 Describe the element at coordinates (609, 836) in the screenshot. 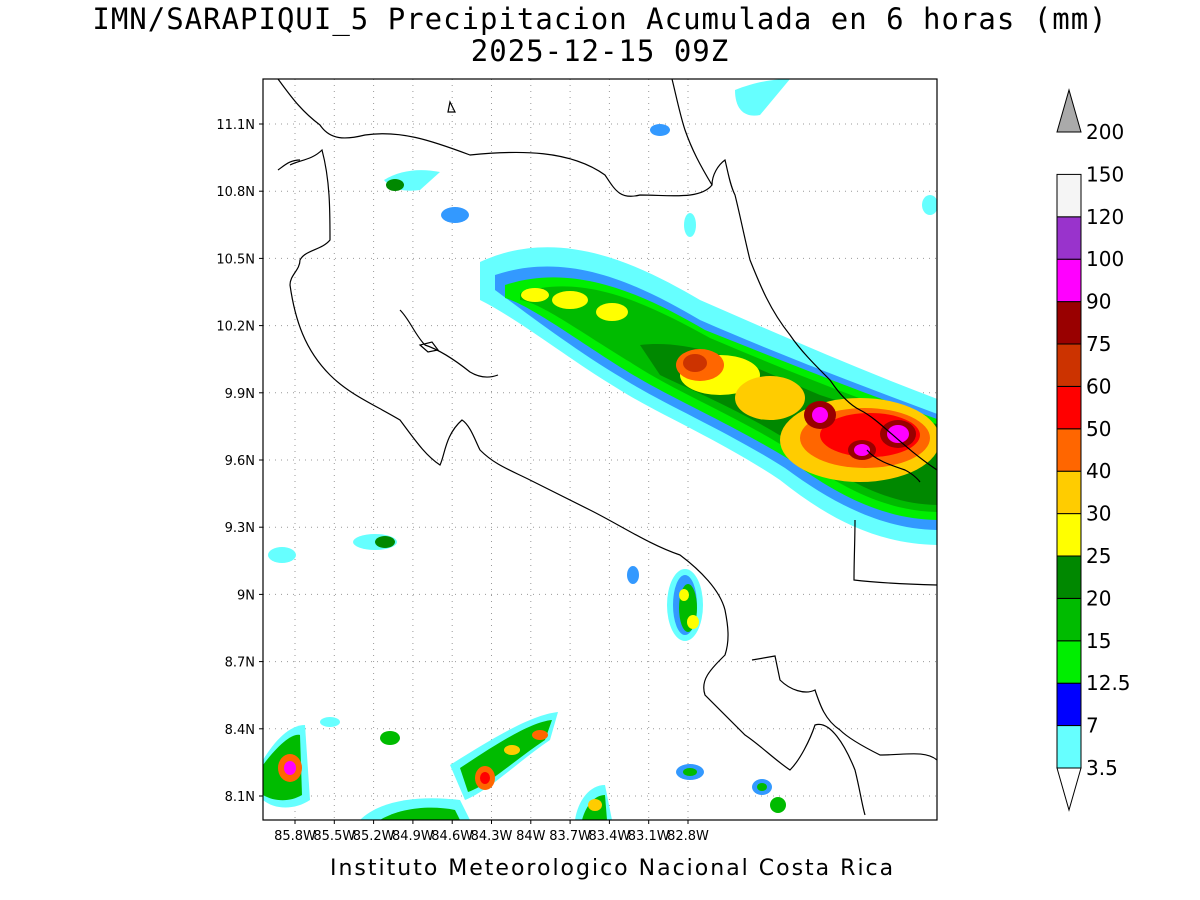

I see `lon-label: 83.4W` at that location.